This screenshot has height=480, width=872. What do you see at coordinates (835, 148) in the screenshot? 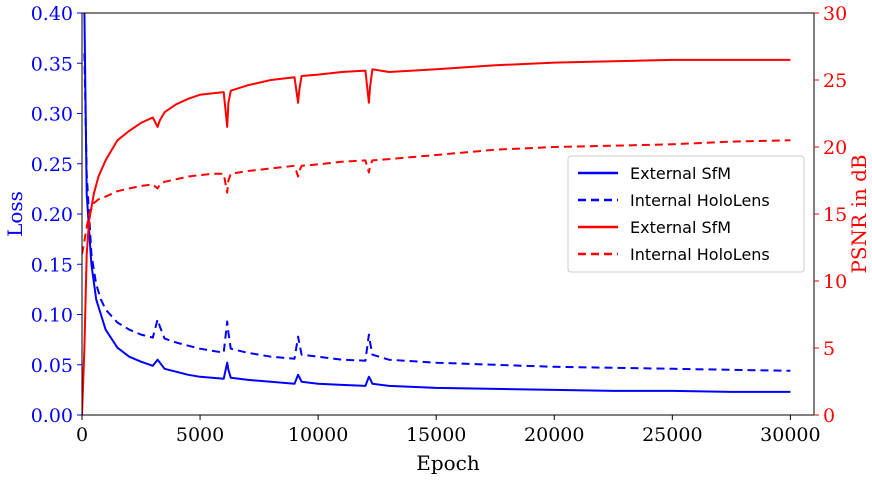
I see `y-right-tick-label: 20` at bounding box center [835, 148].